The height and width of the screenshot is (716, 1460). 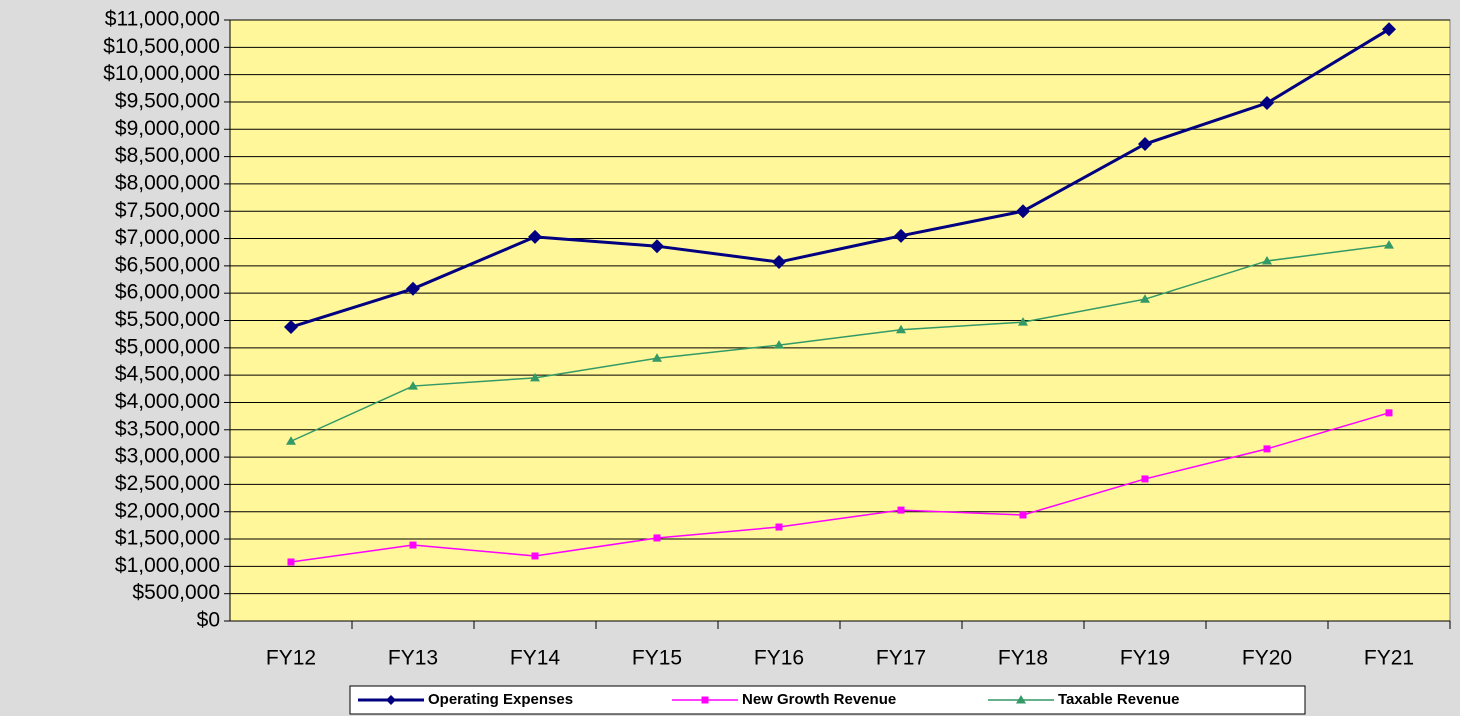 What do you see at coordinates (167, 510) in the screenshot?
I see `y-tick-label: $2,000,000` at bounding box center [167, 510].